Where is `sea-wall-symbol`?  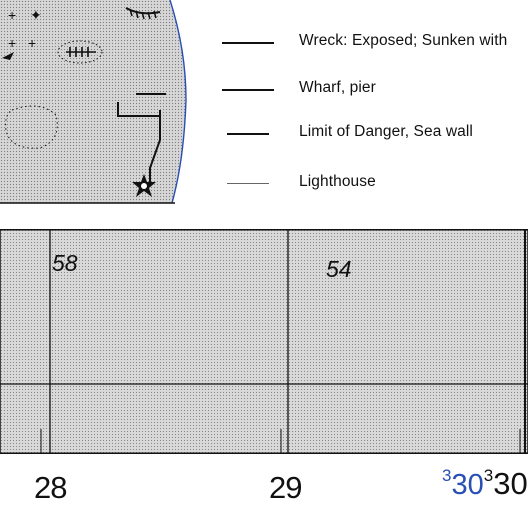
sea-wall-symbol is located at coordinates (143, 11).